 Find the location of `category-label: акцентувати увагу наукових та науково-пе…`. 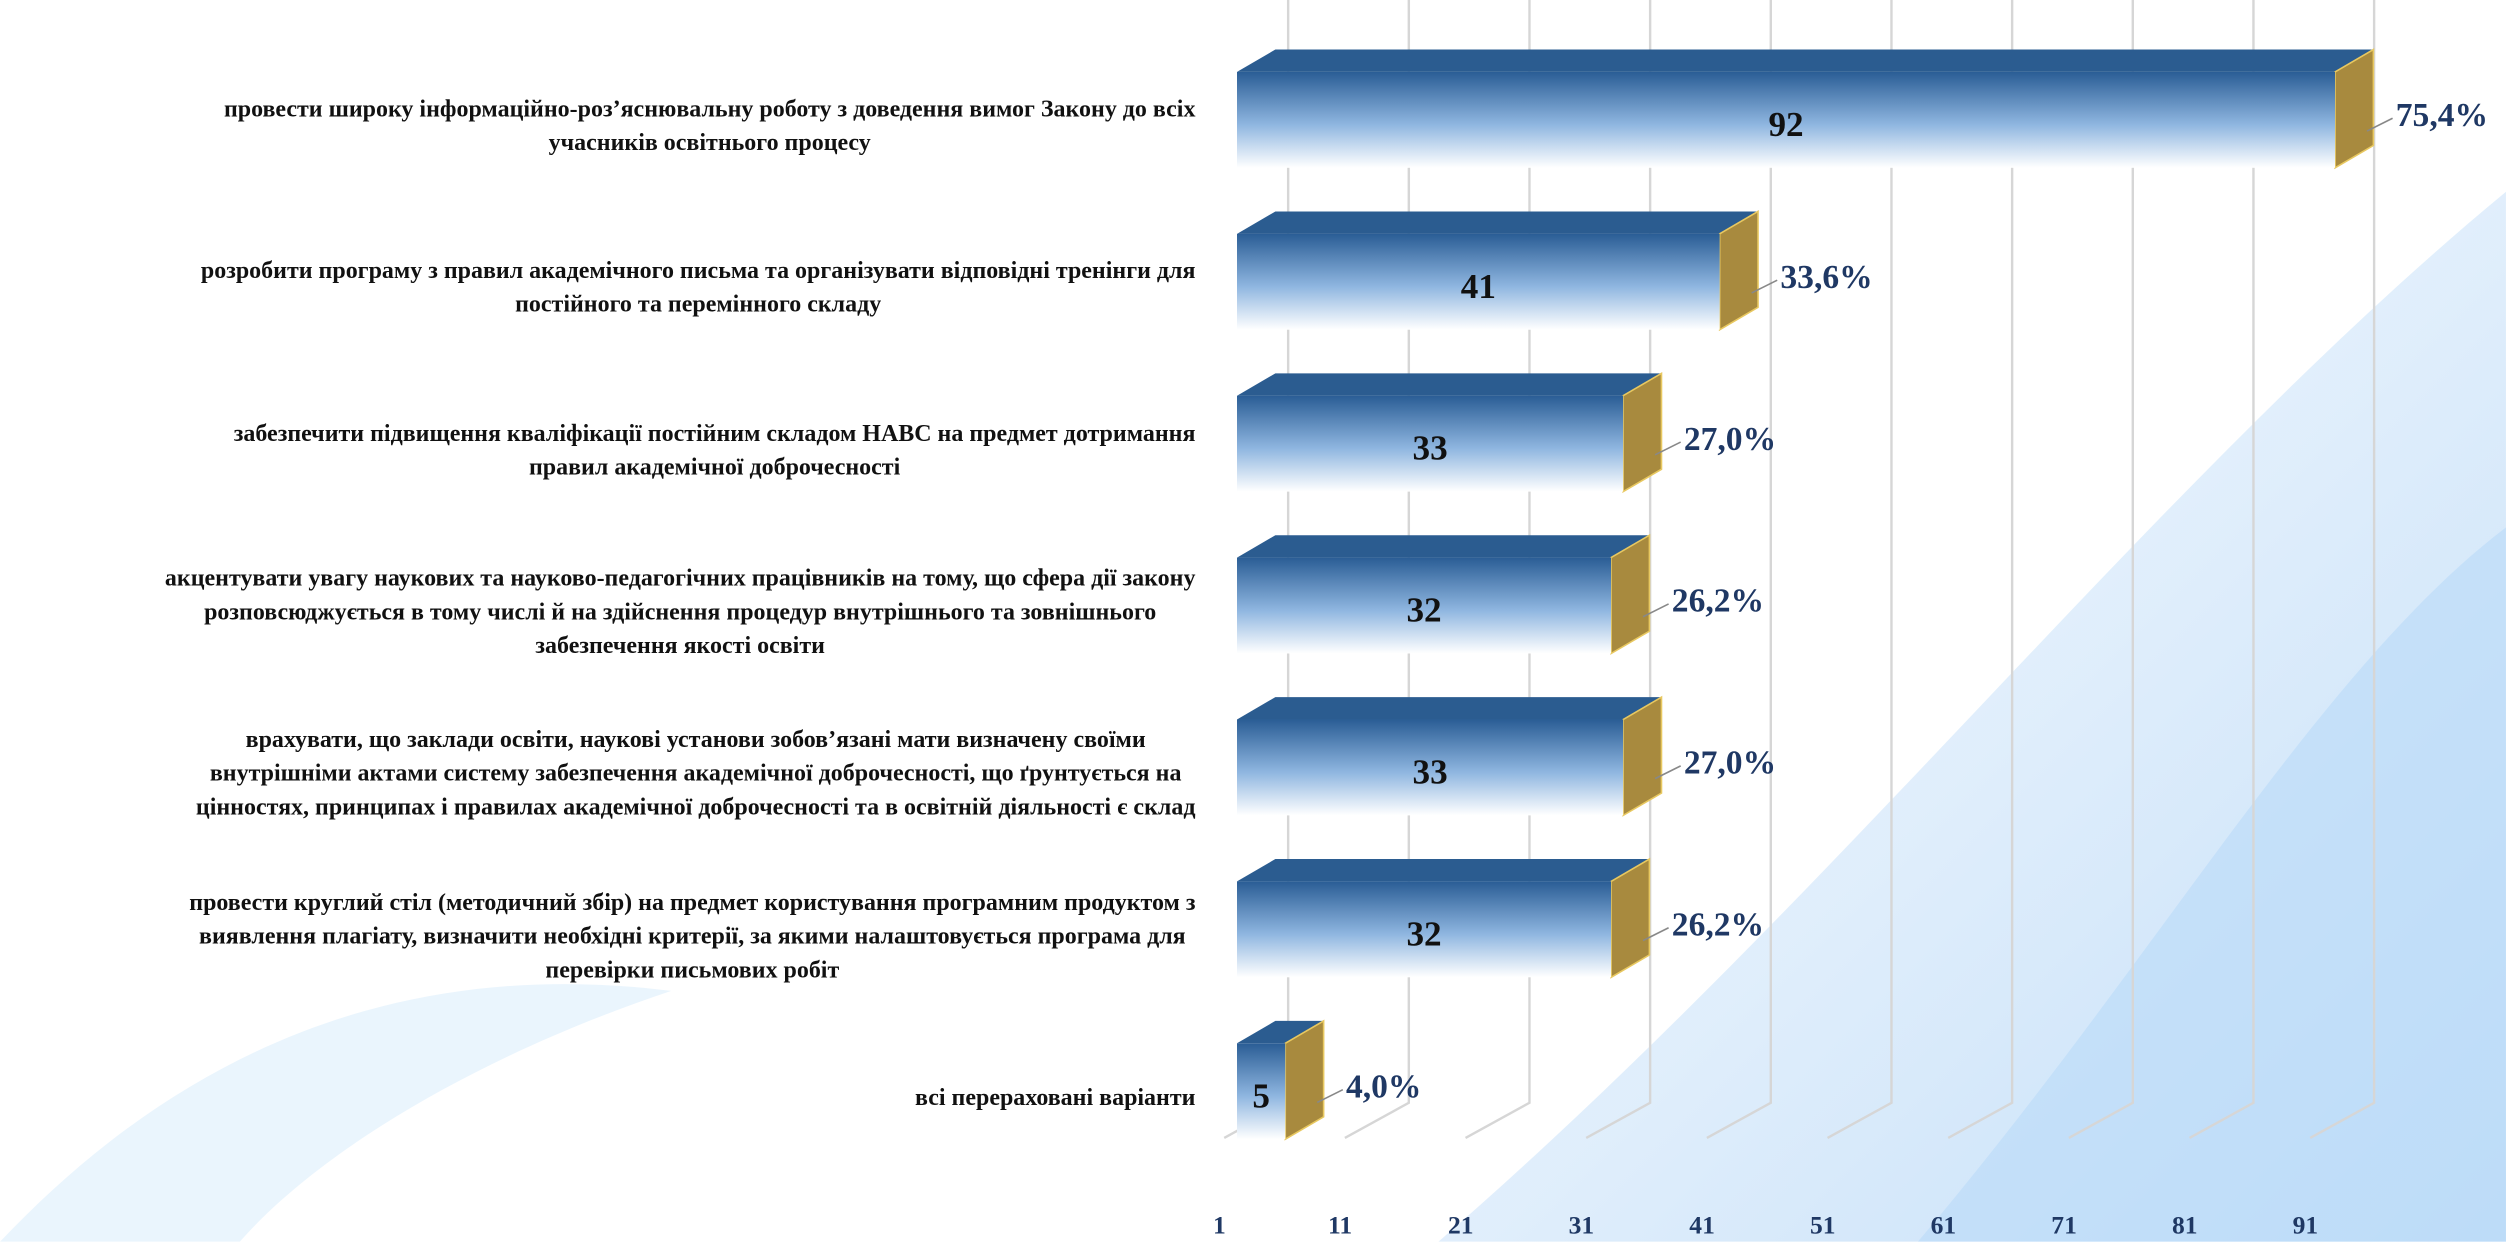

category-label: акцентувати увагу наукових та науково-пе… is located at coordinates (680, 613).